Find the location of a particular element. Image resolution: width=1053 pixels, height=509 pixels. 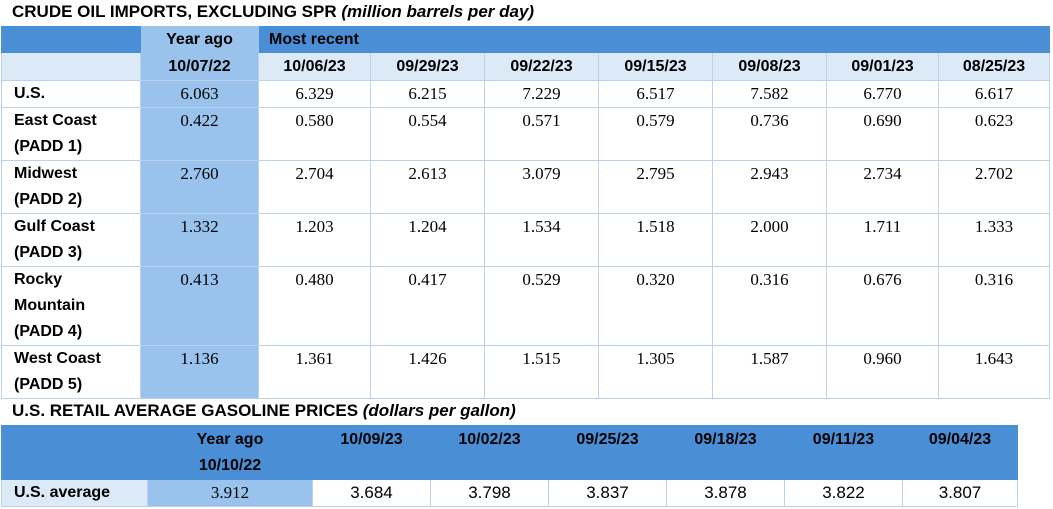

crude-value-cell: 1.643 is located at coordinates (994, 372).